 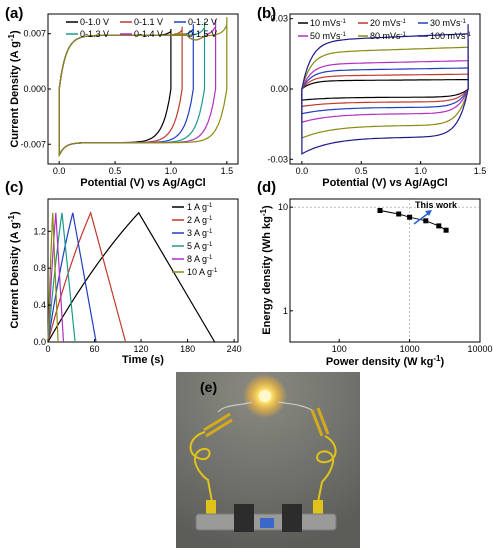 I want to click on legend-label-a-4: 0-1.3 V, so click(x=94, y=34).